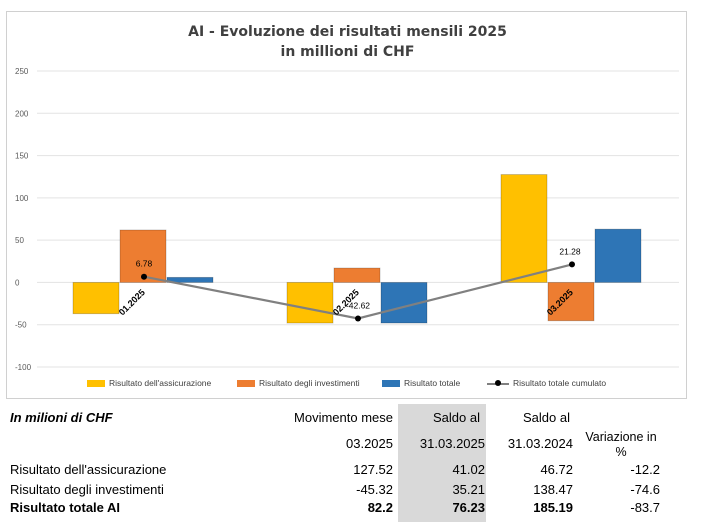  What do you see at coordinates (309, 383) in the screenshot?
I see `legend-label-investments: Risultato degli investimenti` at bounding box center [309, 383].